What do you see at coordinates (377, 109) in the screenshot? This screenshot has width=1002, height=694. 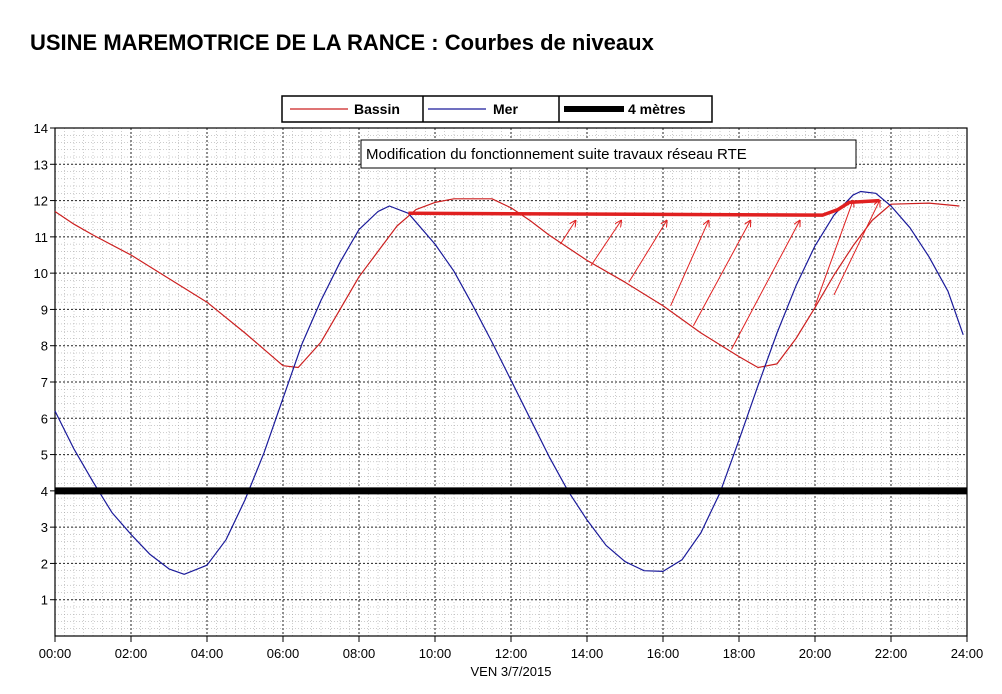 I see `legend-label-bassin: Bassin` at bounding box center [377, 109].